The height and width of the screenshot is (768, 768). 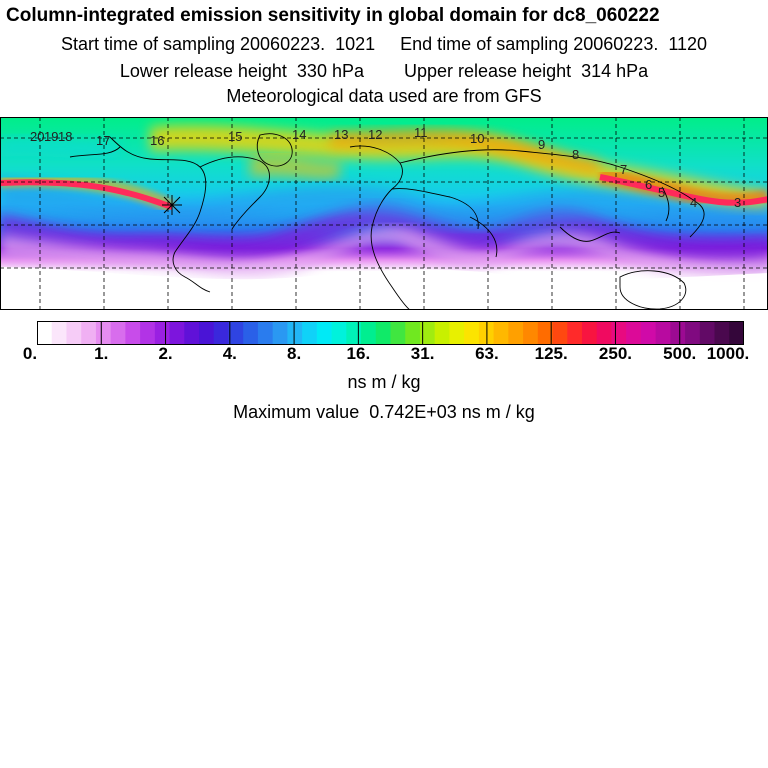 What do you see at coordinates (103, 140) in the screenshot?
I see `trajectory-label: 17` at bounding box center [103, 140].